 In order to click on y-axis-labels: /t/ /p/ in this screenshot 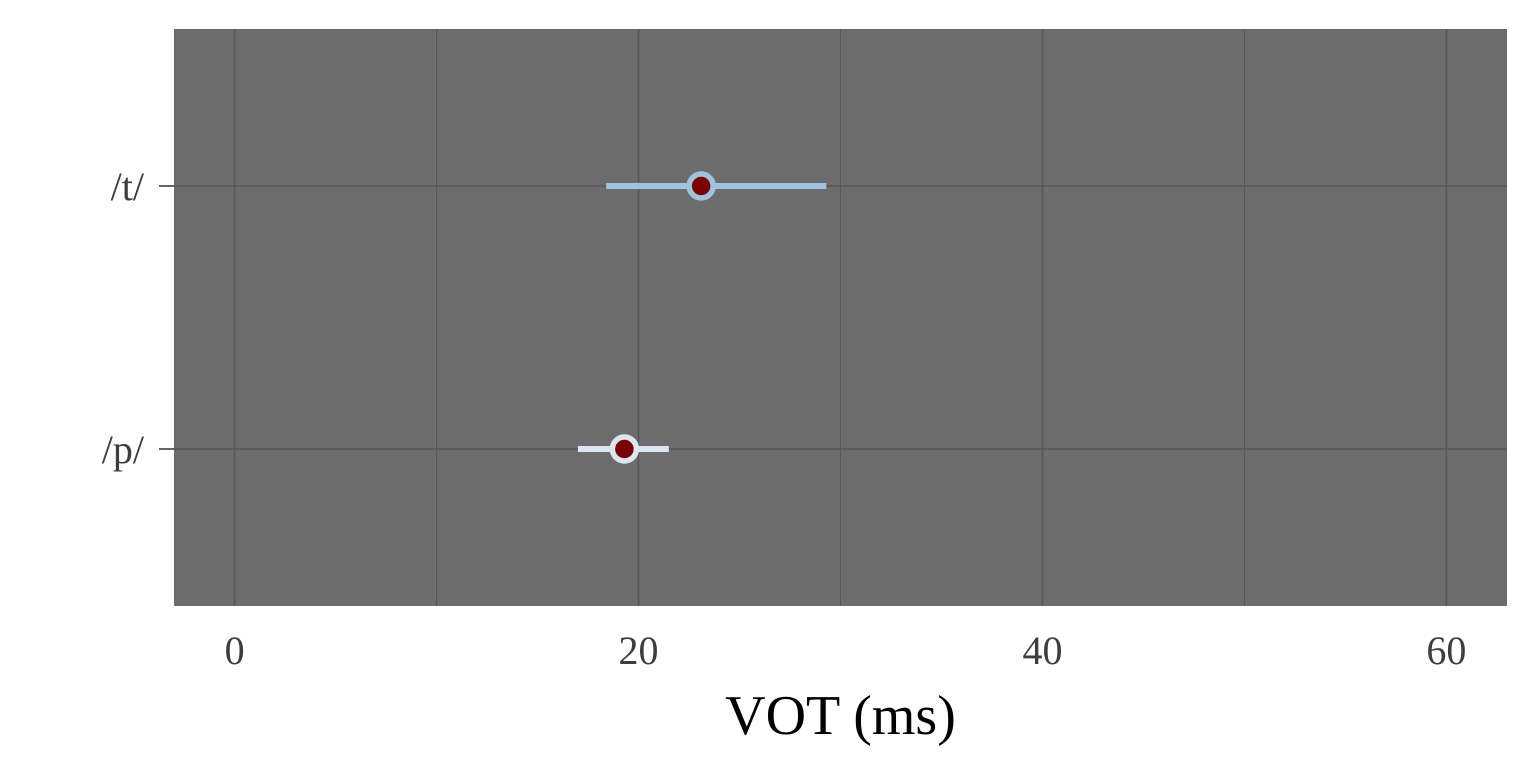, I will do `click(123, 318)`.